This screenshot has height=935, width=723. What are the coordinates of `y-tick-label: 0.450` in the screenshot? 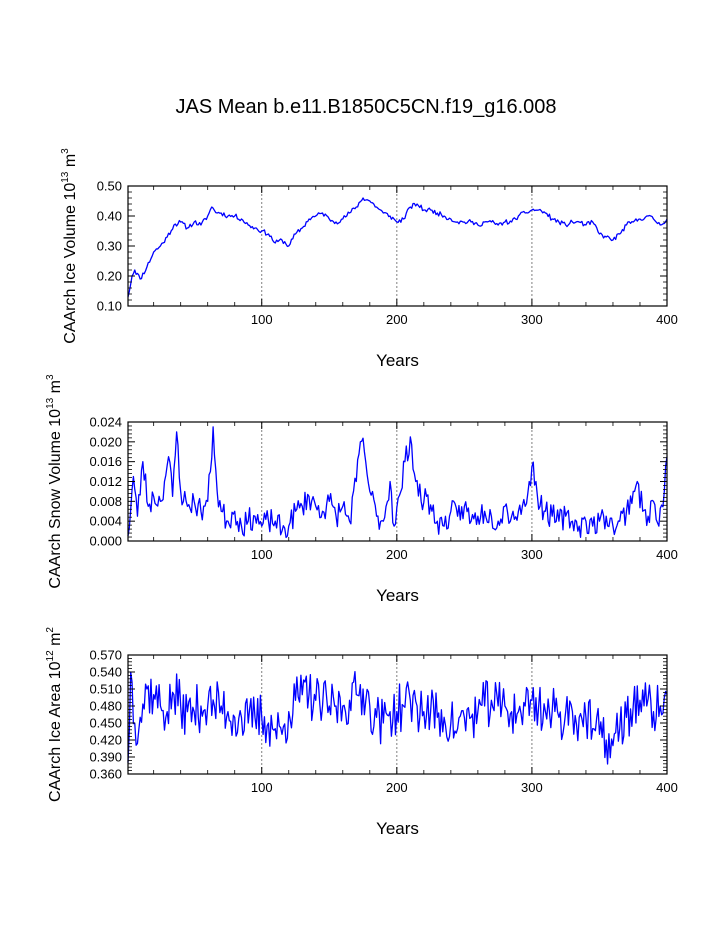 It's located at (105, 723).